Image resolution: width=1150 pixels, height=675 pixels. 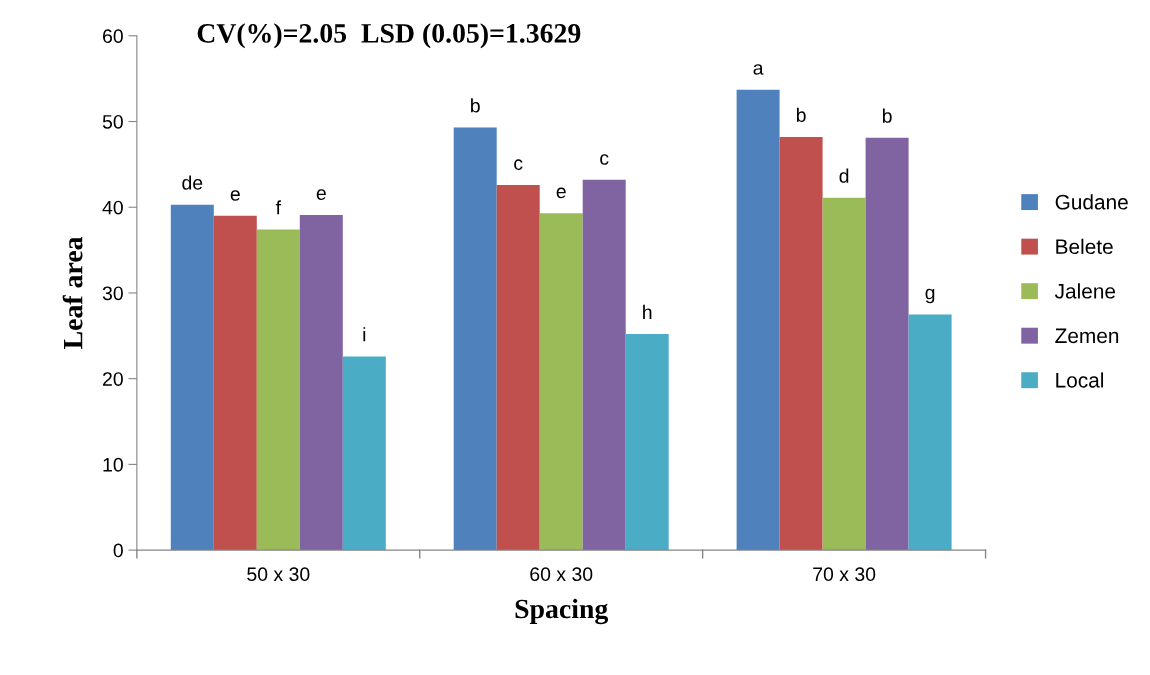 I want to click on data-label: i, so click(x=364, y=334).